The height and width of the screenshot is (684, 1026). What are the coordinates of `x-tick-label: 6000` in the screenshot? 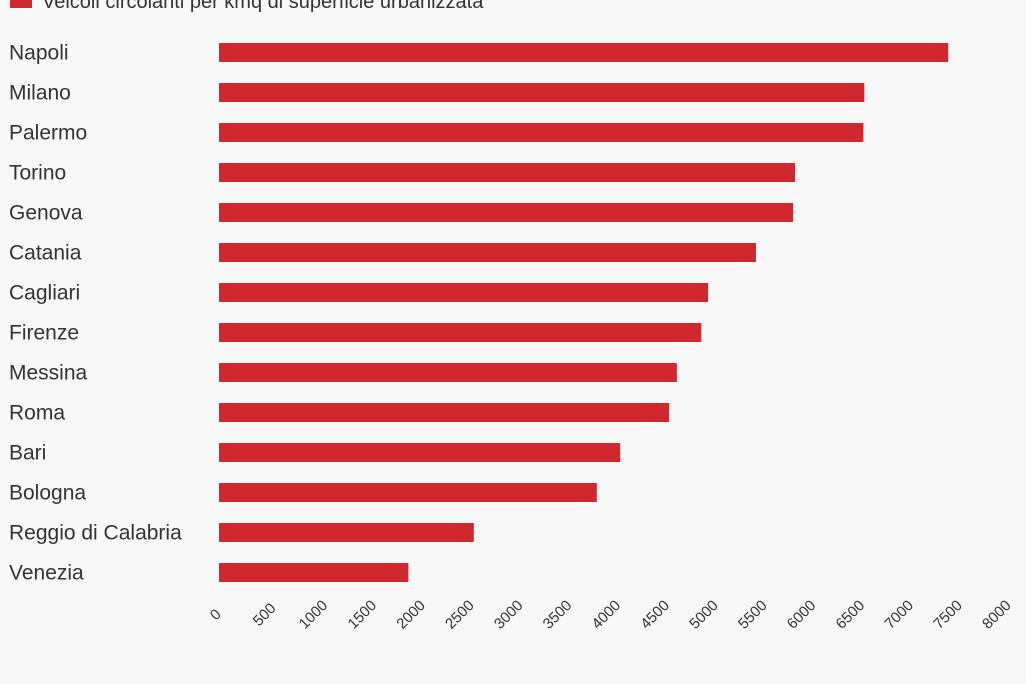 It's located at (802, 615).